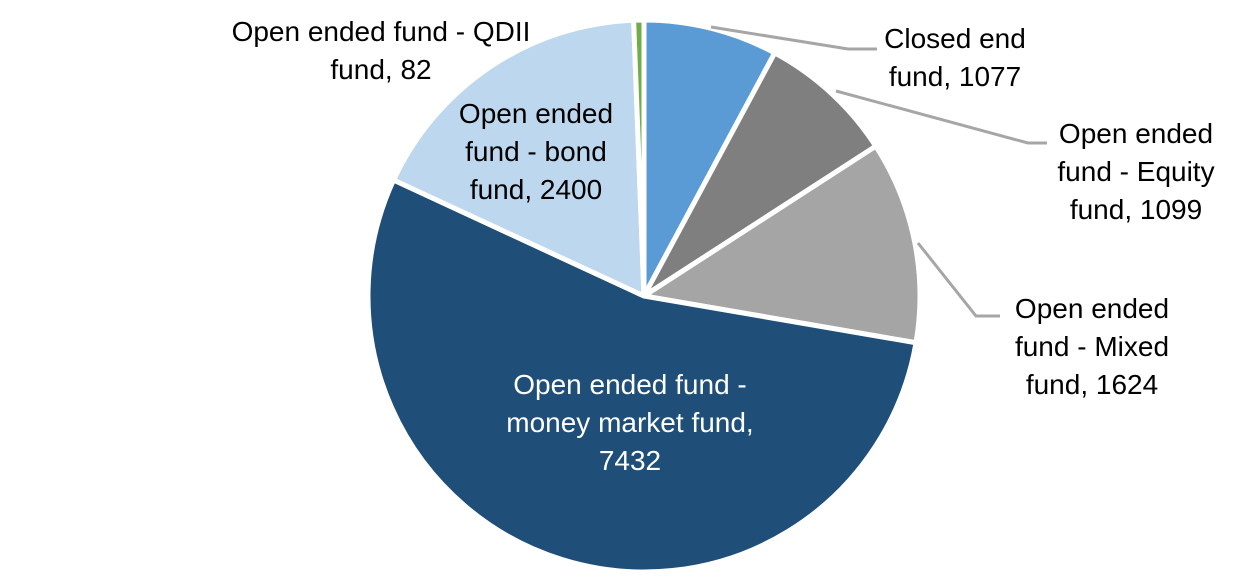 This screenshot has height=584, width=1250. I want to click on pie-slice-mixed-fund, so click(782, 244).